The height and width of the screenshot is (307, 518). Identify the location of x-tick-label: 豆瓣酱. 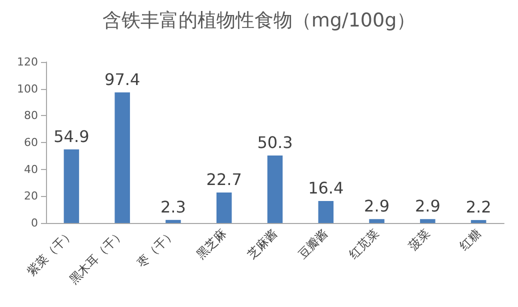
(313, 244).